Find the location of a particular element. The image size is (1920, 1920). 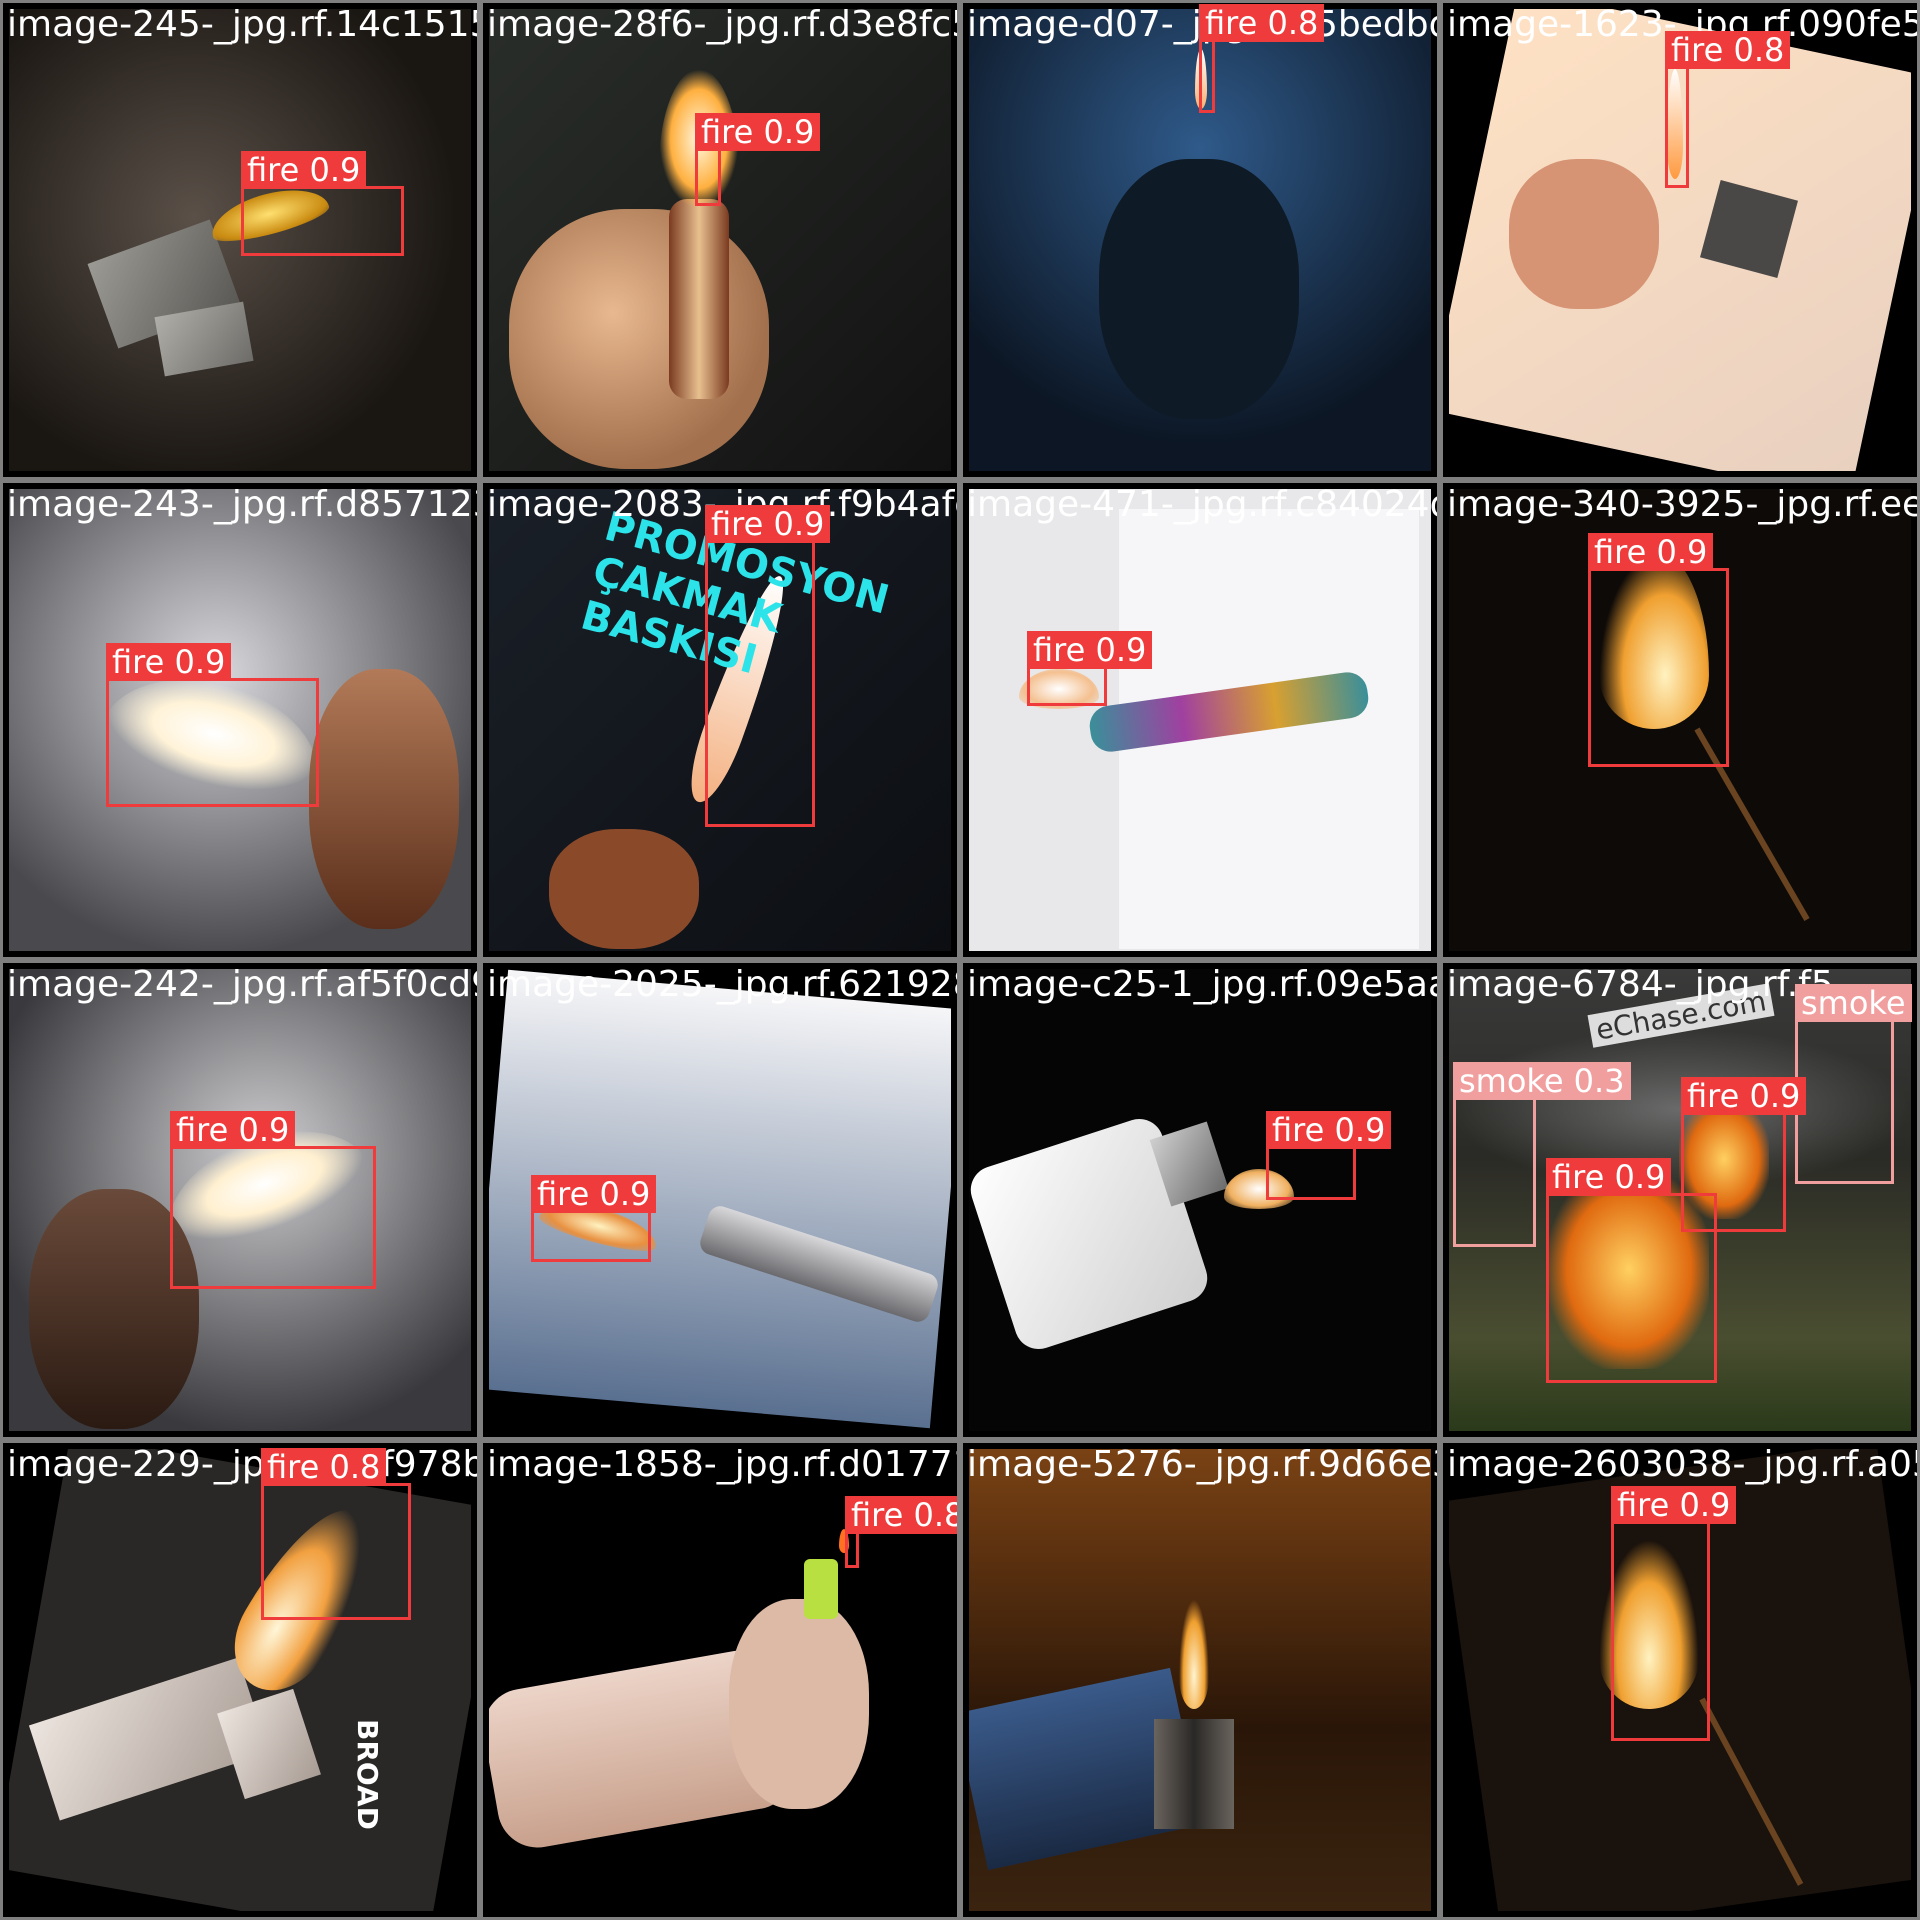

brand-mark: BROAD is located at coordinates (367, 1774).